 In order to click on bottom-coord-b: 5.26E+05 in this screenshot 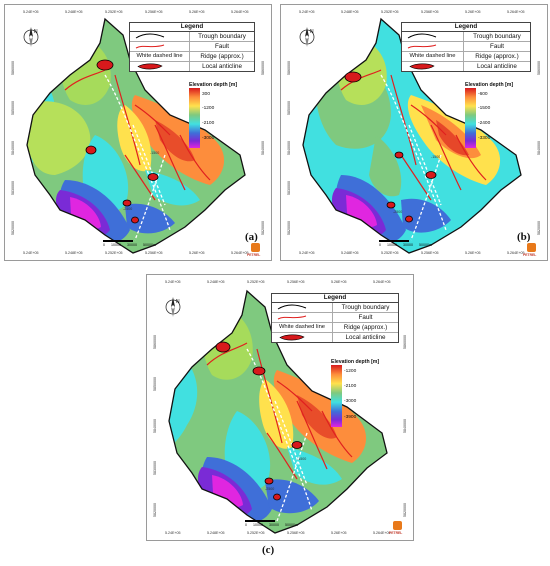, I will do `click(473, 253)`.